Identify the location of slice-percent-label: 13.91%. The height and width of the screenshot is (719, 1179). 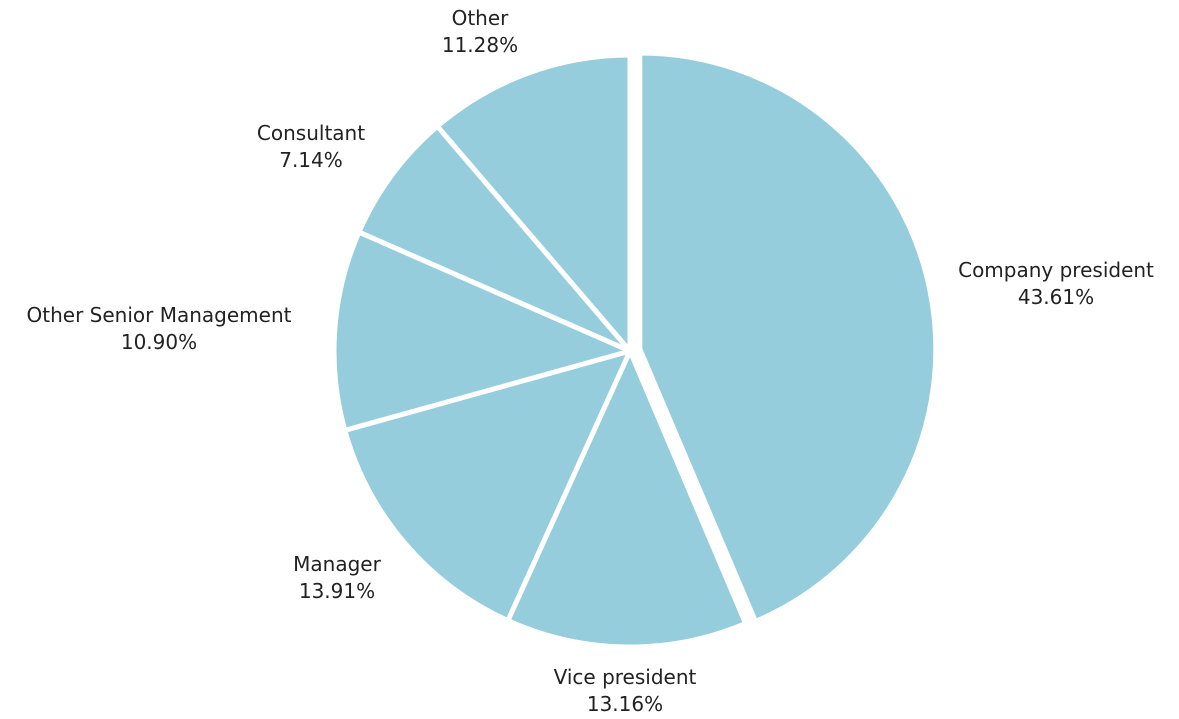
(337, 591).